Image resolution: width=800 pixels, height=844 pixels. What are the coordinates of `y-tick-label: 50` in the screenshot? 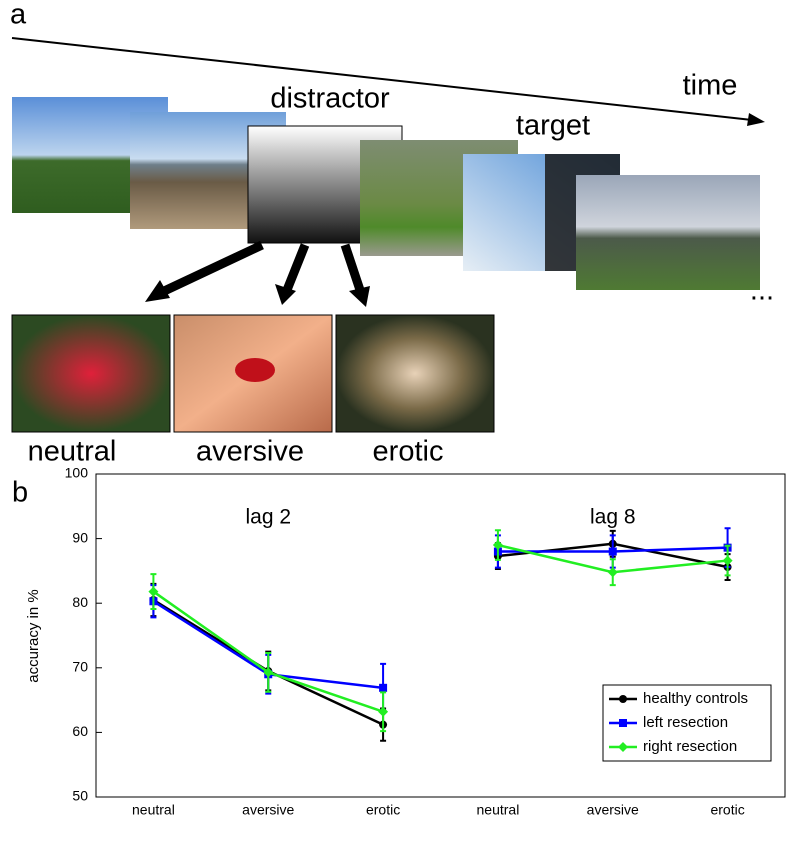 It's located at (80, 796).